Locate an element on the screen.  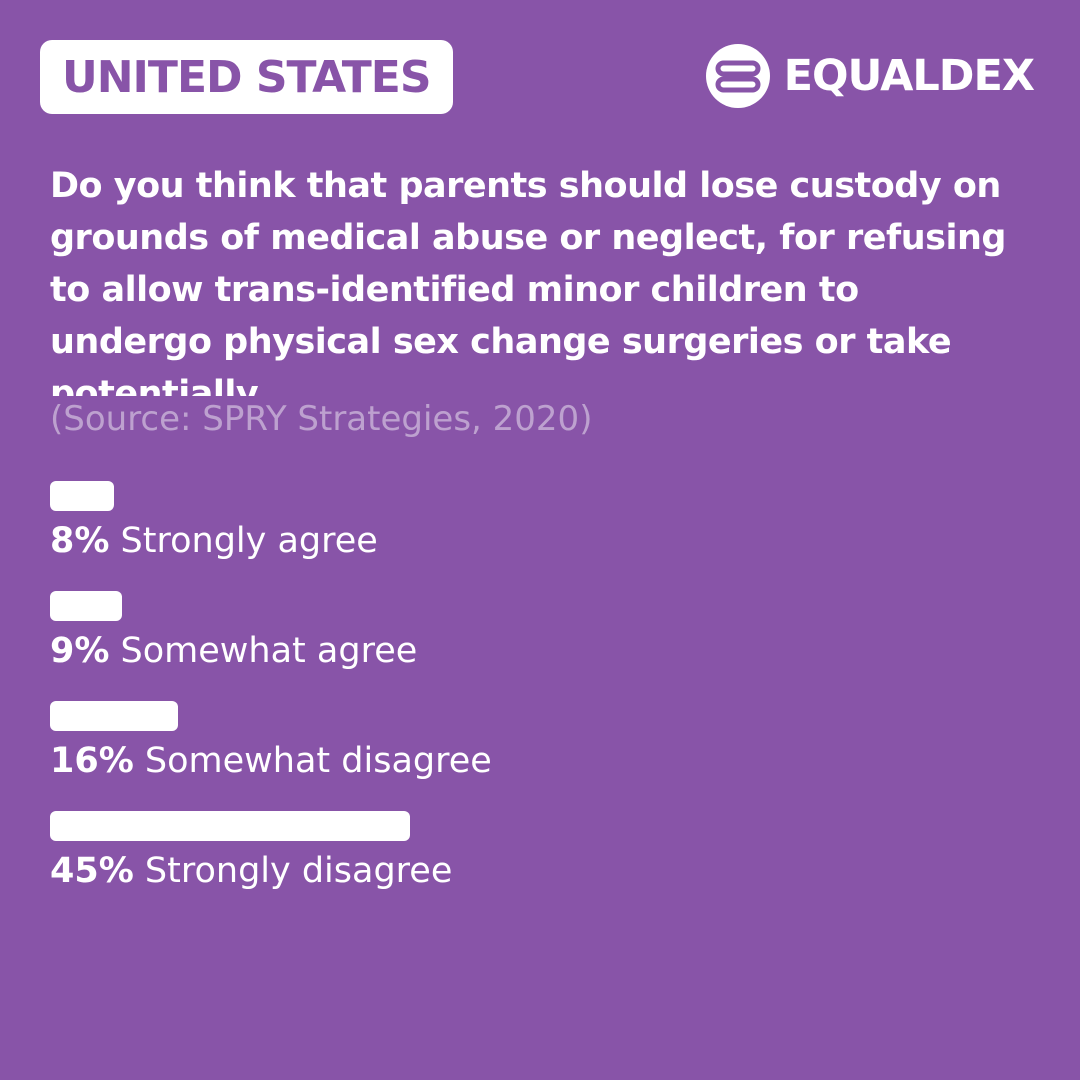
result-category: Strongly agree is located at coordinates (243, 541).